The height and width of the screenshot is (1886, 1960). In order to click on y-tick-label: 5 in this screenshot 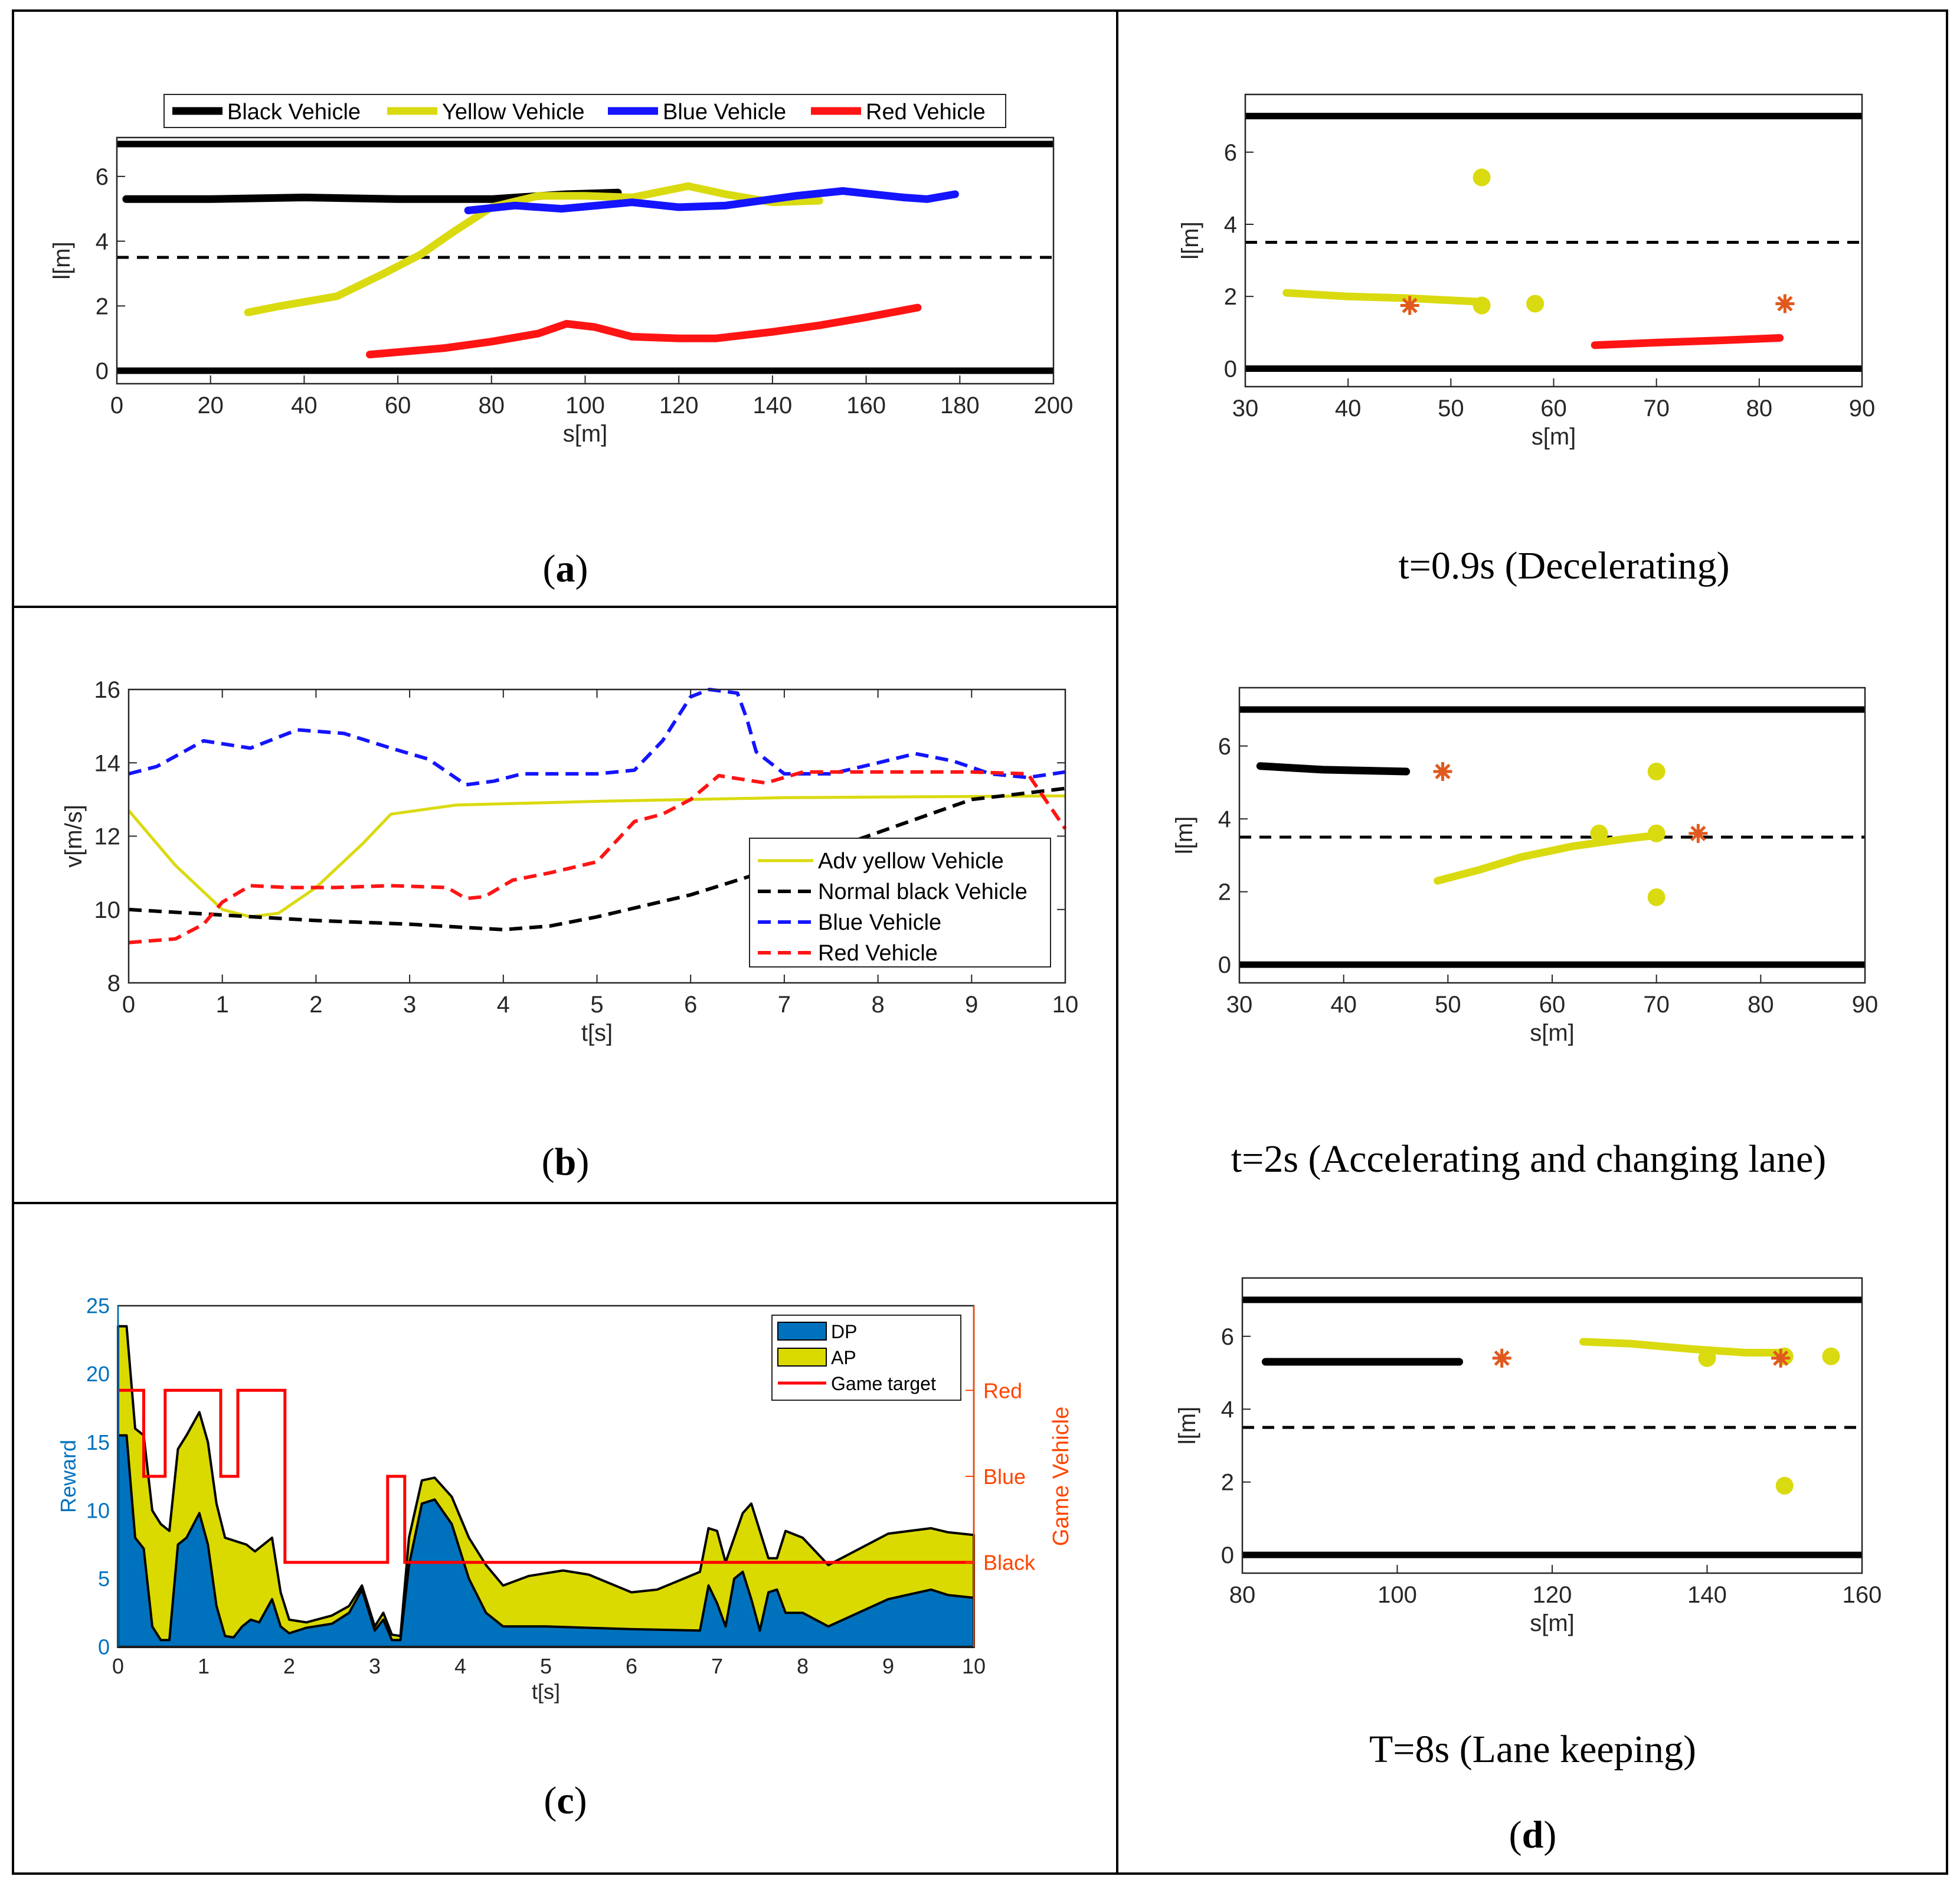, I will do `click(104, 1579)`.